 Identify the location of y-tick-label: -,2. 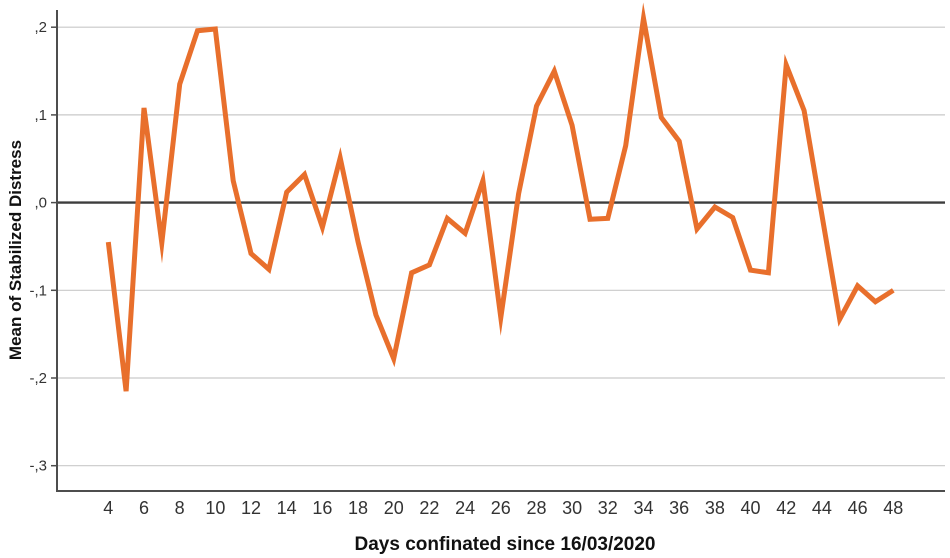
(38, 378).